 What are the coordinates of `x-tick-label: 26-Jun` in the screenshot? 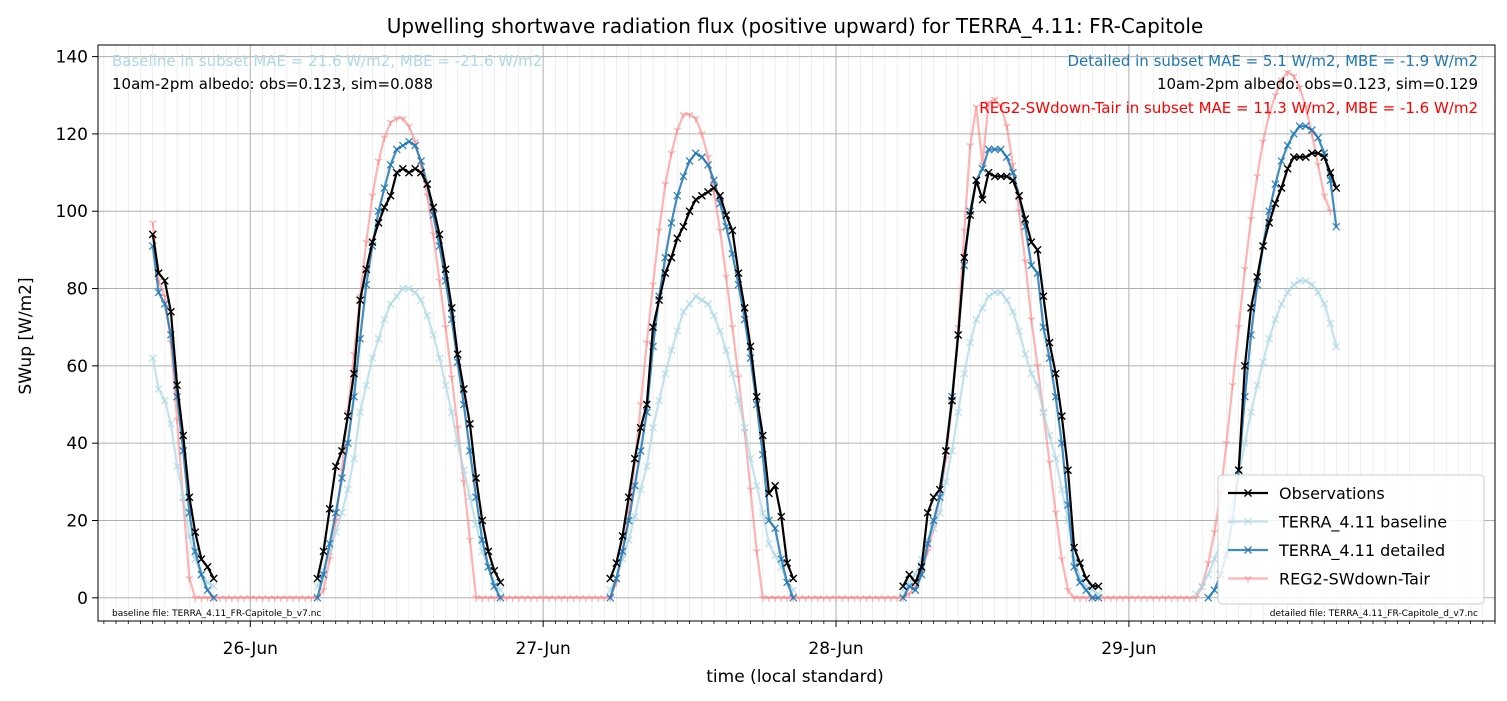 It's located at (250, 649).